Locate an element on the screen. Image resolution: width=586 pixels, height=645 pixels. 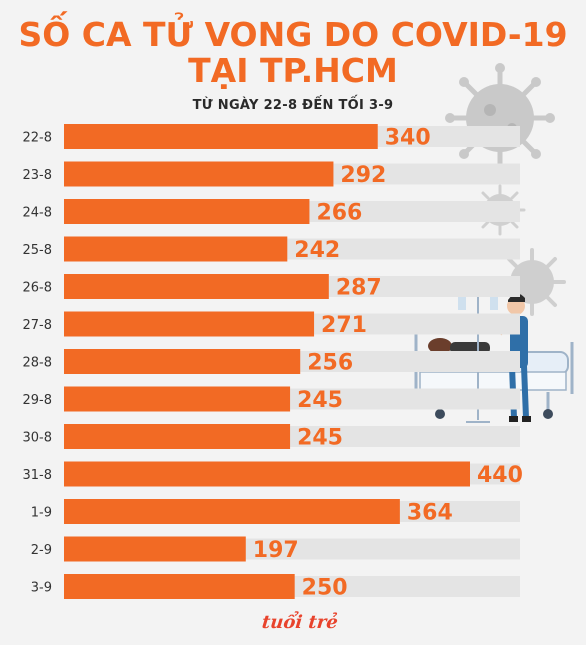
data-label: 250 is located at coordinates (325, 588).